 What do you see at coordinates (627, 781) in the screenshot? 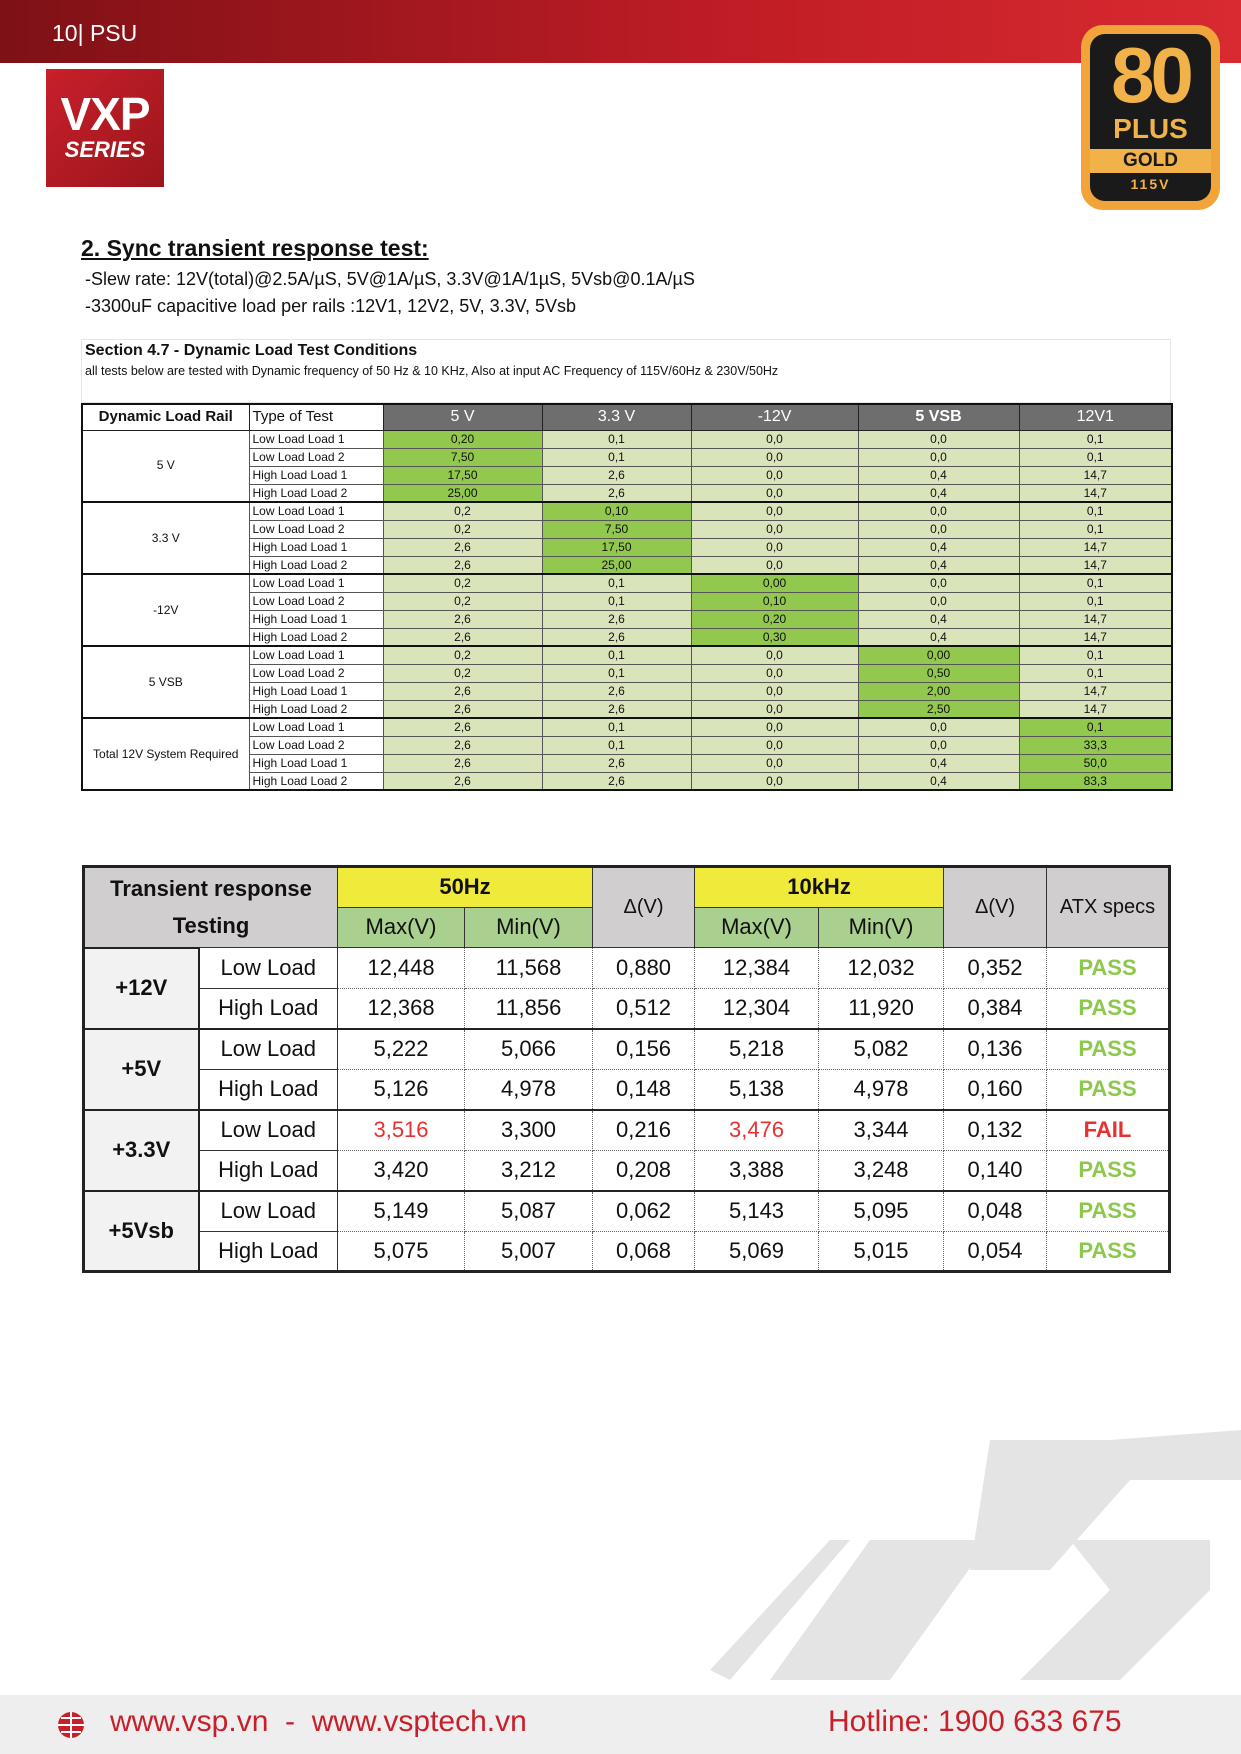
I see `data-row: High Load Load 2 2,6 2,6 0,0 0,4 83,3` at bounding box center [627, 781].